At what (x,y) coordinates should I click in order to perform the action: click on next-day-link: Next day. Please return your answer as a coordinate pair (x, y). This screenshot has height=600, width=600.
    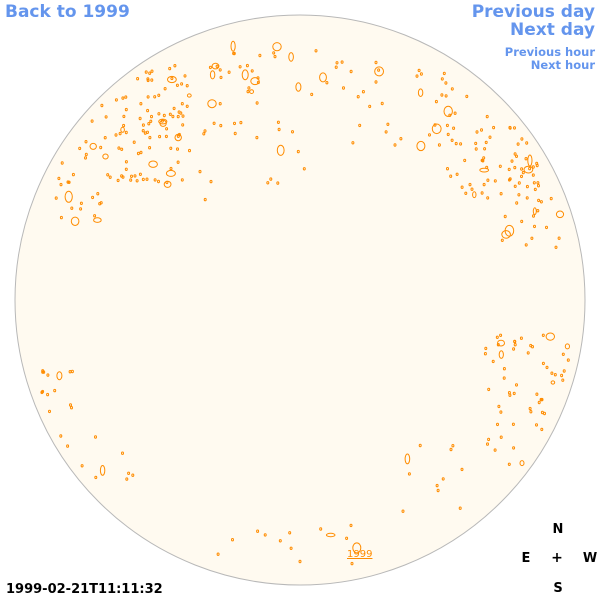
    Looking at the image, I should click on (552, 30).